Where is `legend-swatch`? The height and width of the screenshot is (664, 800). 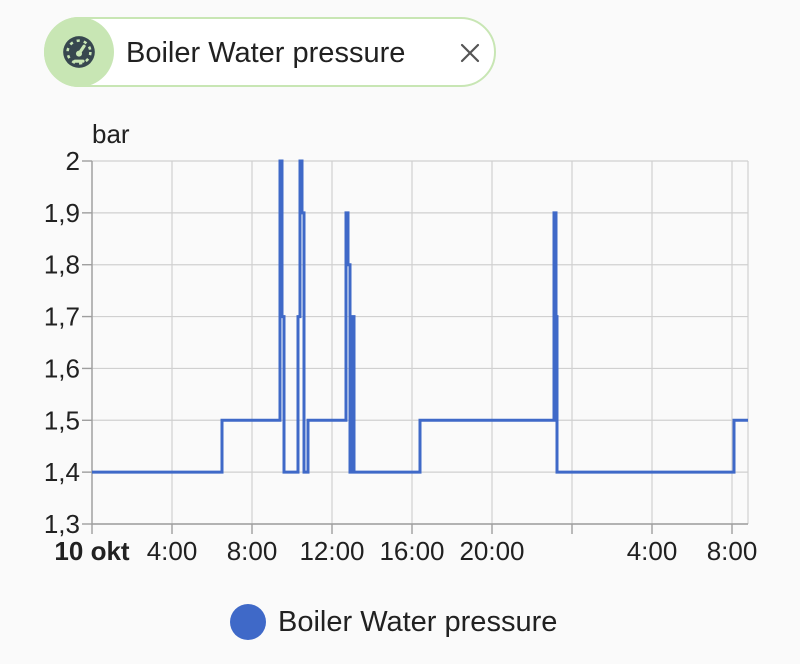 legend-swatch is located at coordinates (248, 622).